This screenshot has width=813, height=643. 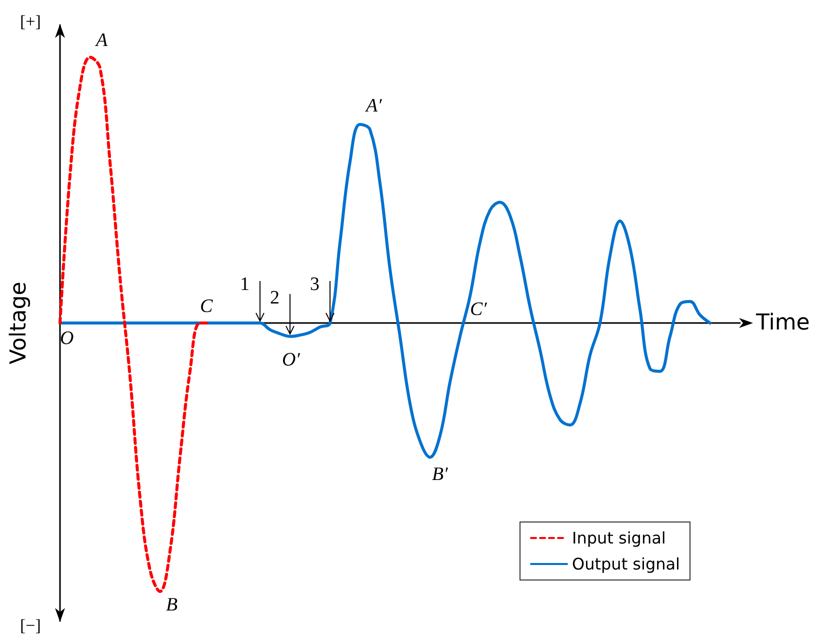 What do you see at coordinates (626, 564) in the screenshot?
I see `legend-label: Output signal` at bounding box center [626, 564].